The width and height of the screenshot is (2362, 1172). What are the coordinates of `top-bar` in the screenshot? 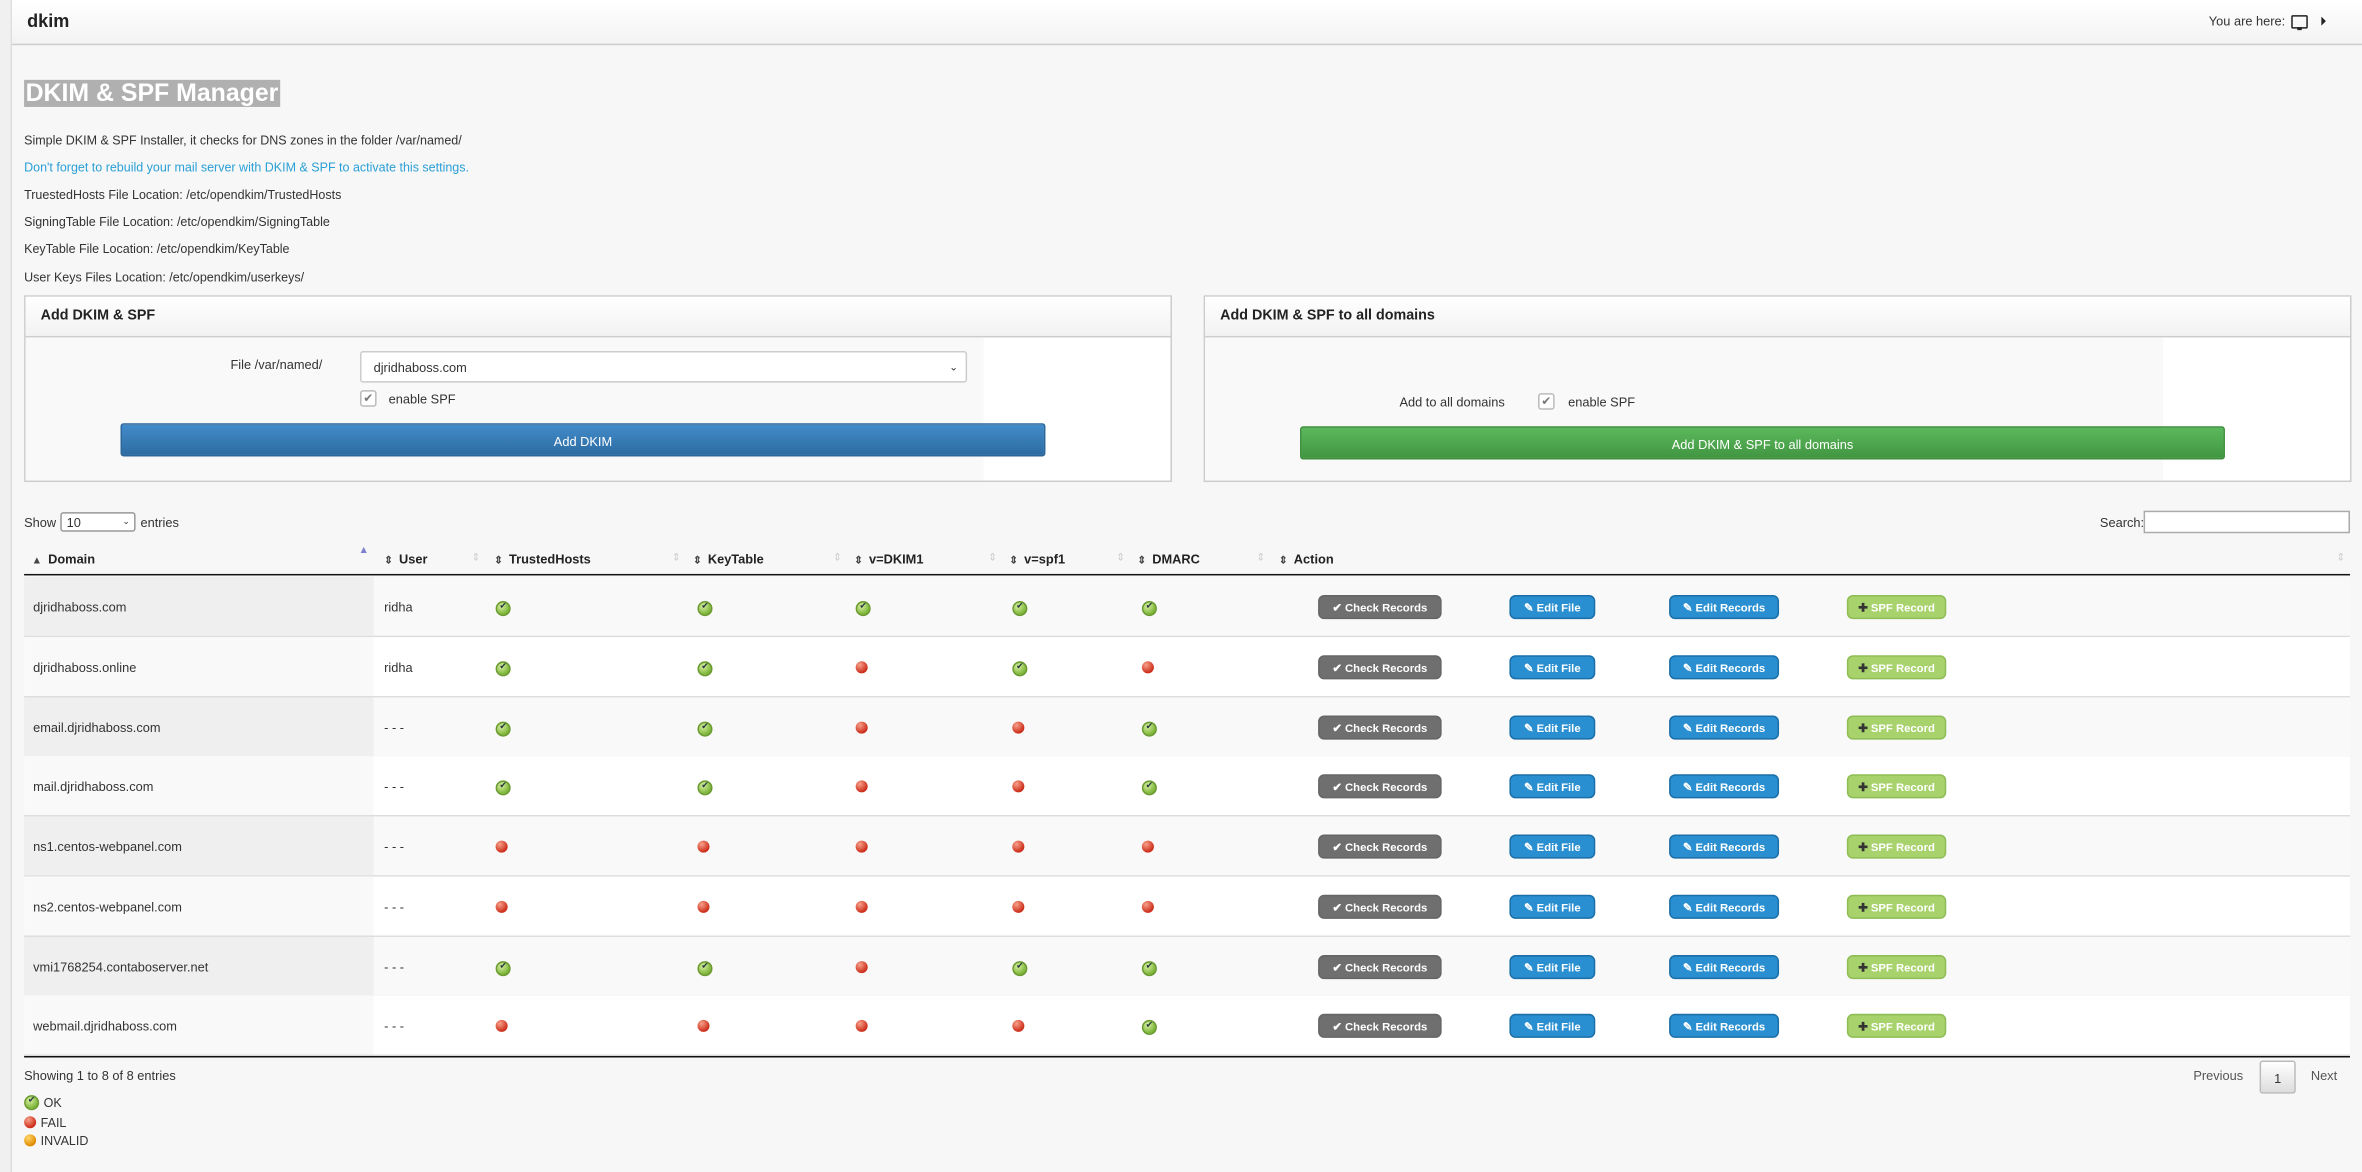 It's located at (1187, 23).